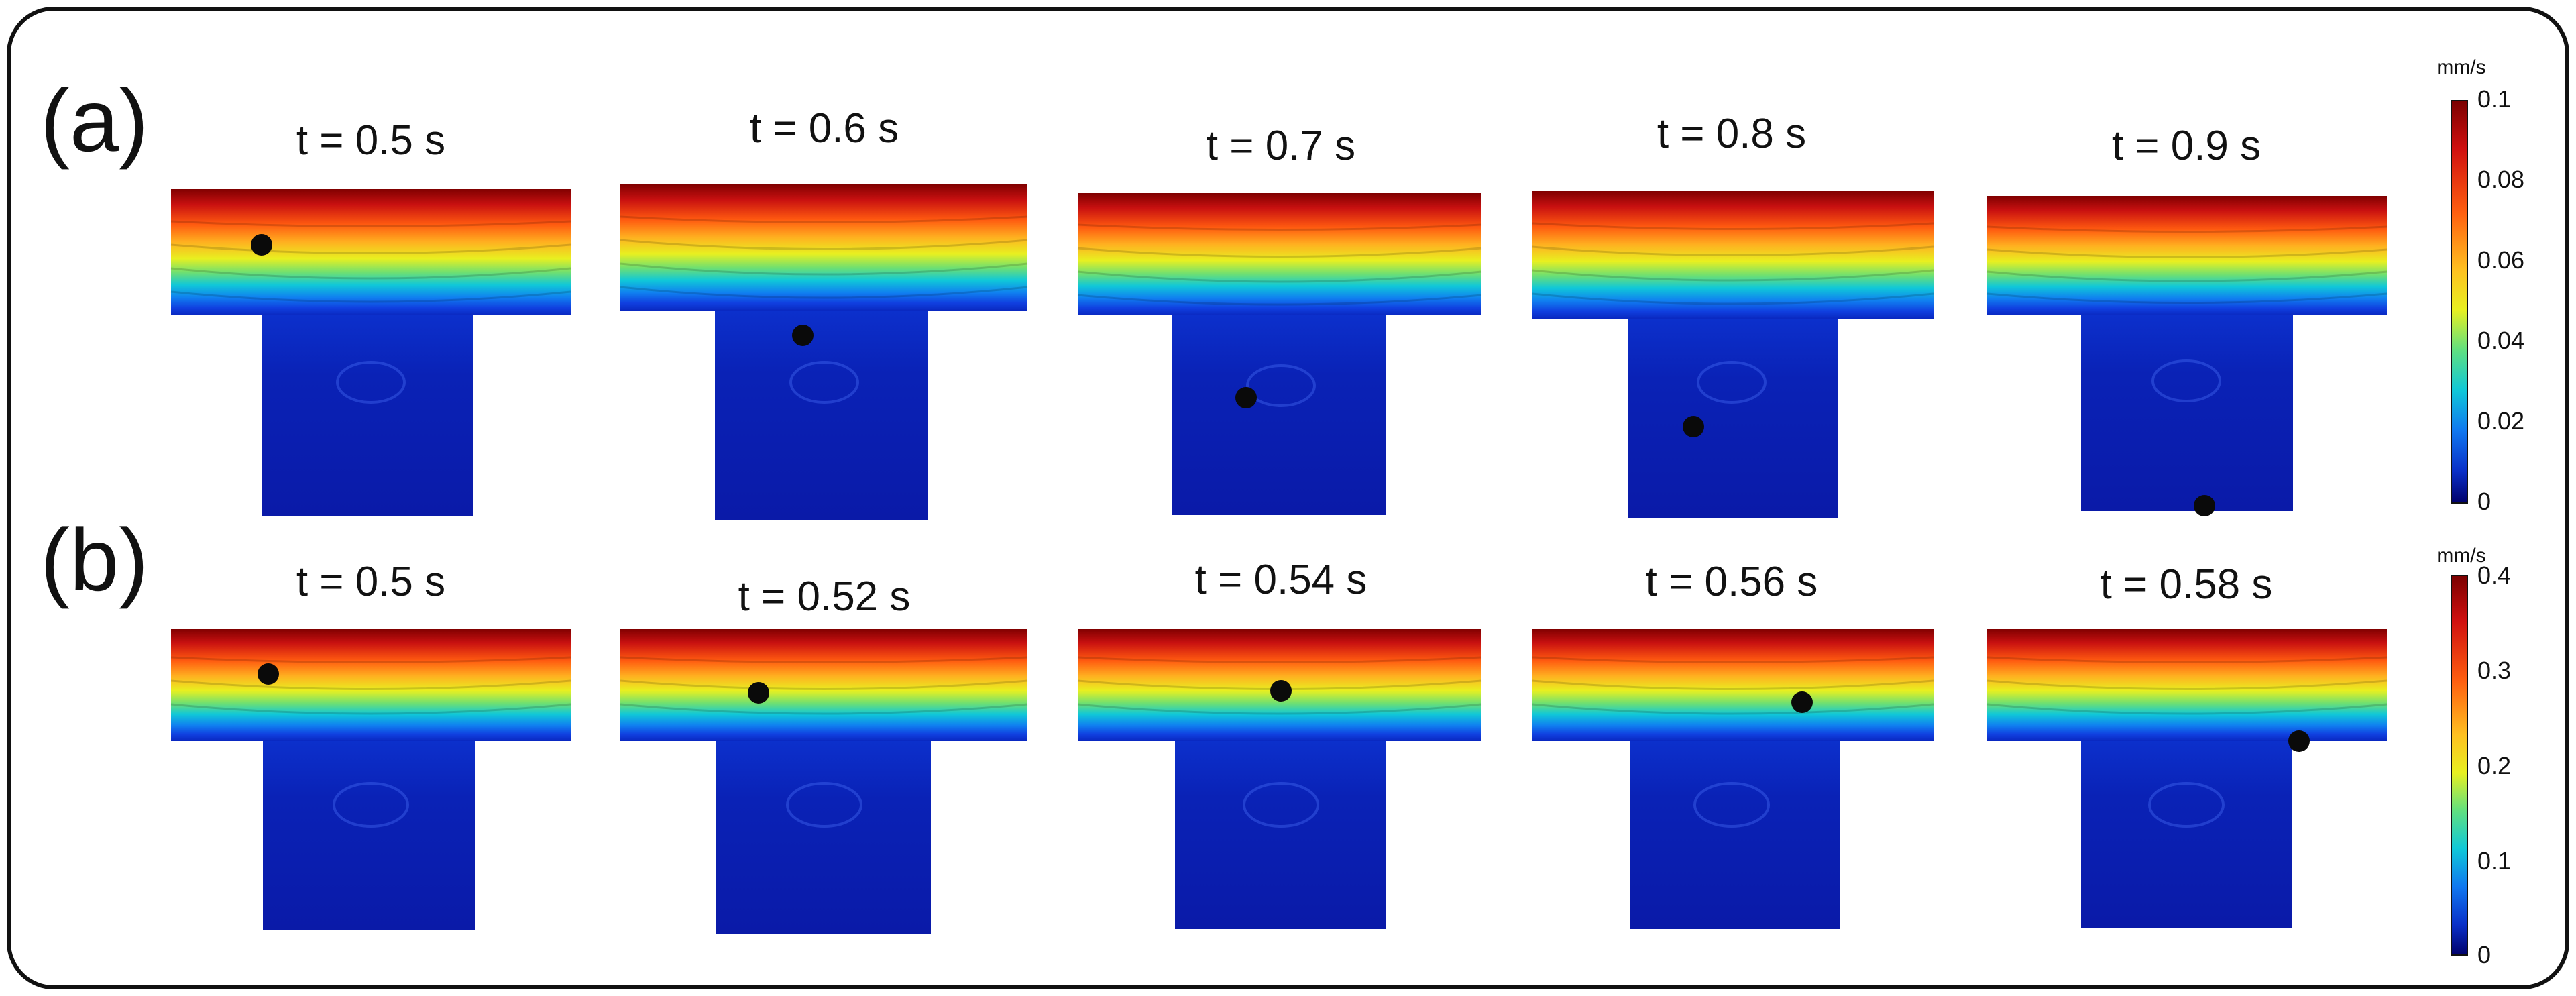  I want to click on panel-a1: t = 0.5 s, so click(370, 316).